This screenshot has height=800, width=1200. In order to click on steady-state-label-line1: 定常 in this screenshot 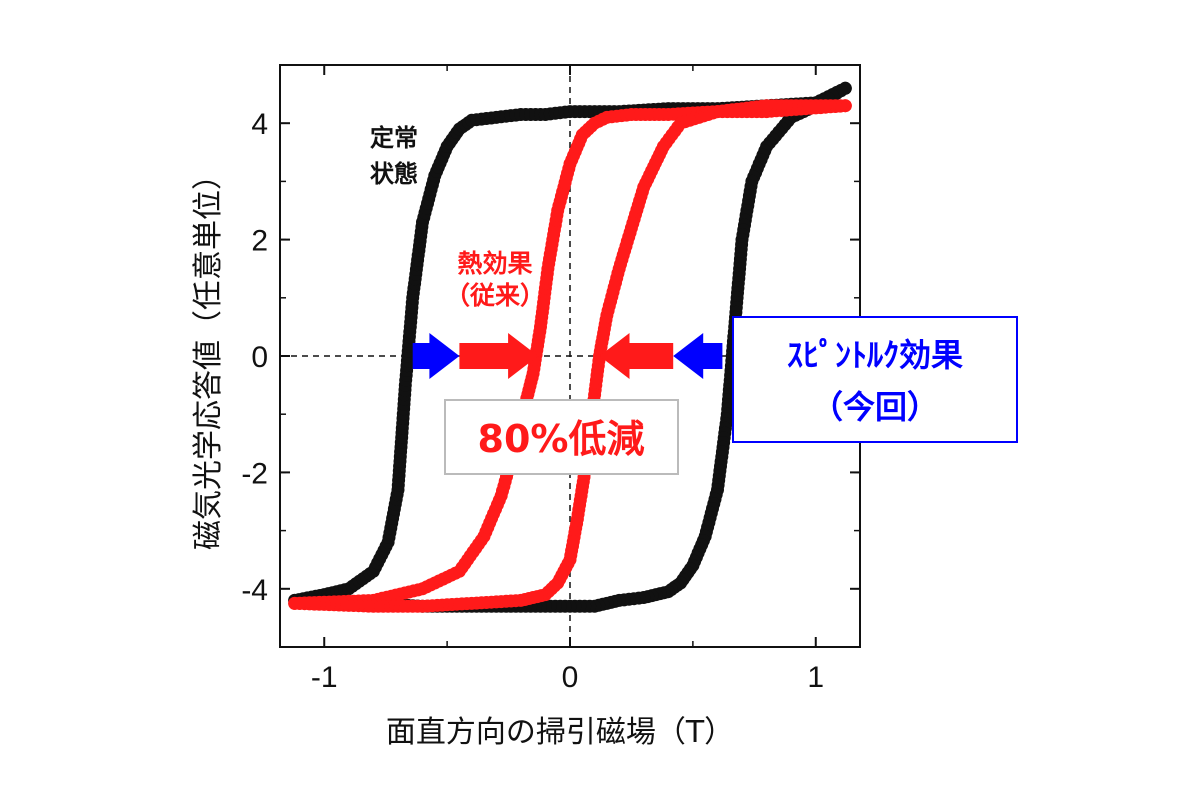, I will do `click(394, 138)`.